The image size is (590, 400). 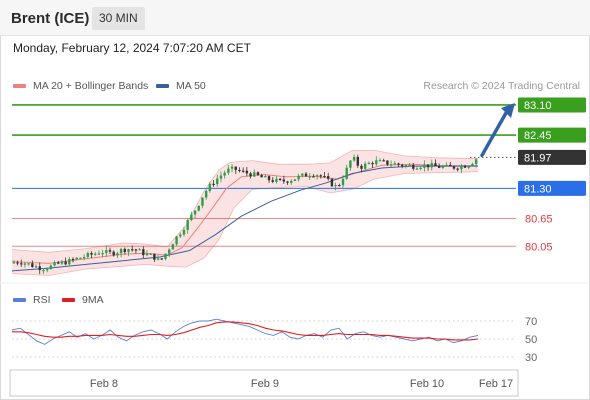 I want to click on credit-text: Research © 2024 Trading Central, so click(x=501, y=86).